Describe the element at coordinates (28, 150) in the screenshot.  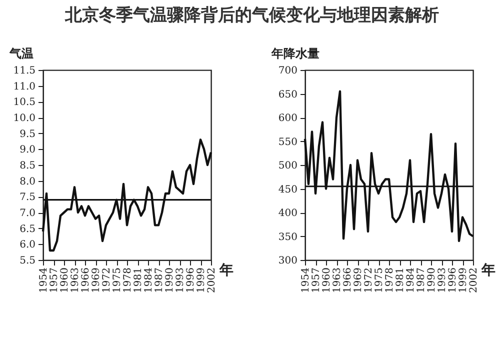
I see `y-tick-label: 9.0` at that location.